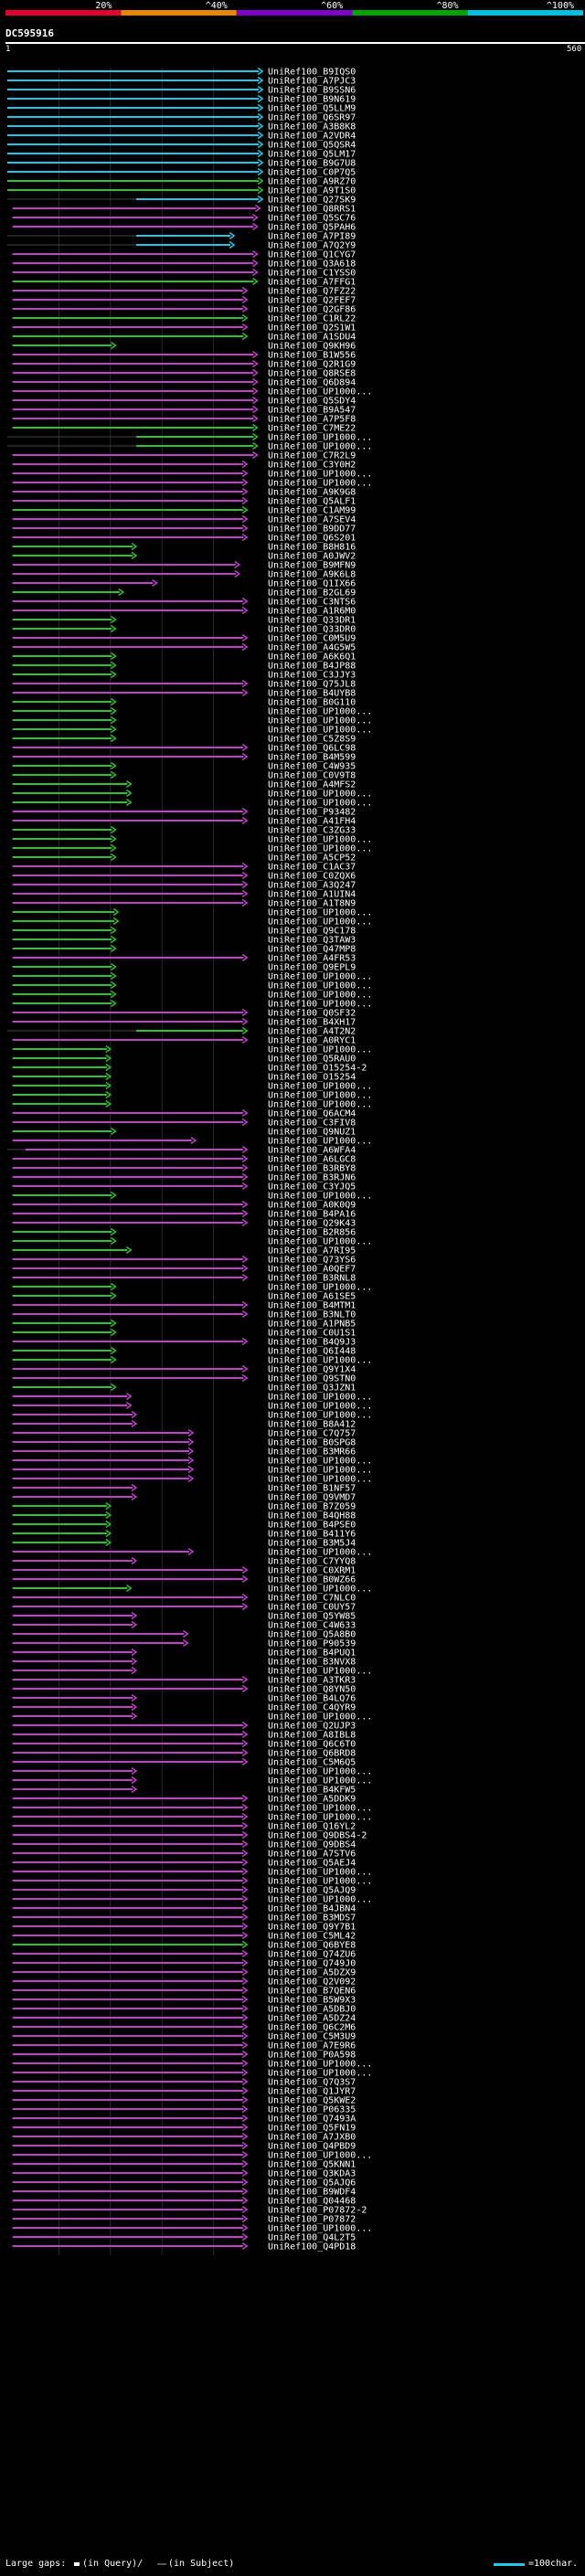 This screenshot has width=585, height=2576. What do you see at coordinates (312, 137) in the screenshot?
I see `hit-label: UniRef100_A2VDR4` at bounding box center [312, 137].